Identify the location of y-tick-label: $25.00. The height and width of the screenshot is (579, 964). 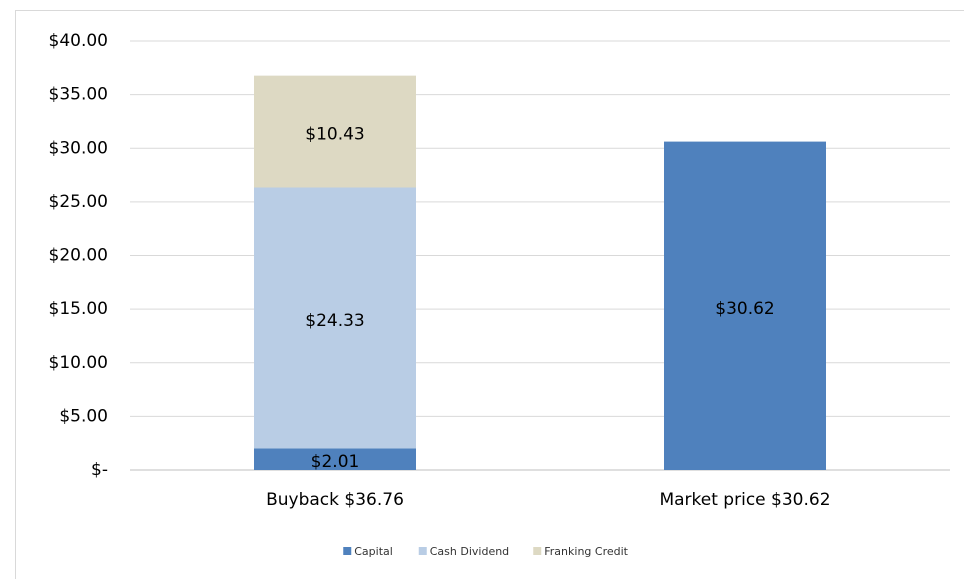
(78, 202).